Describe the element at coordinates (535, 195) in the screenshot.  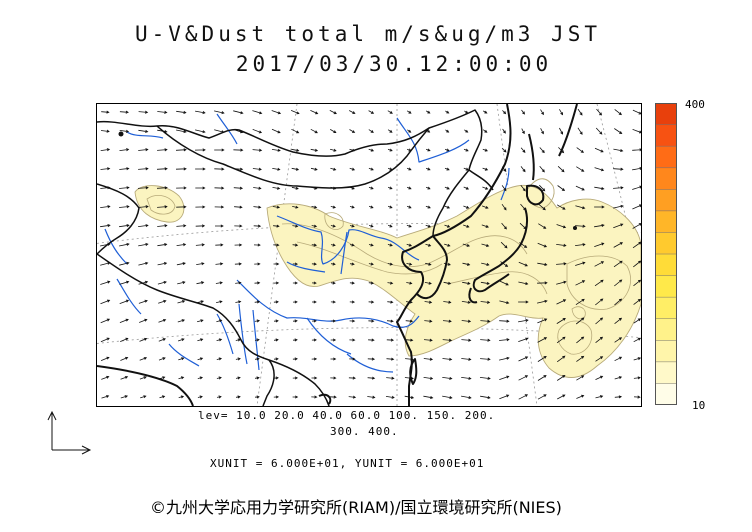
I see `hokkaido` at that location.